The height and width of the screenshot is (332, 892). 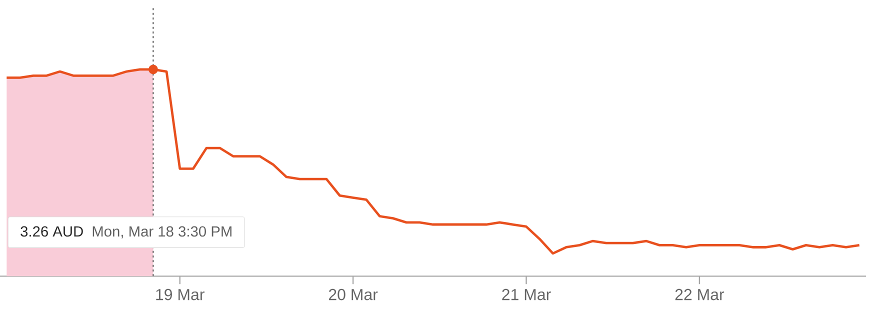 I want to click on x-tick-label: 22 Mar, so click(x=699, y=294).